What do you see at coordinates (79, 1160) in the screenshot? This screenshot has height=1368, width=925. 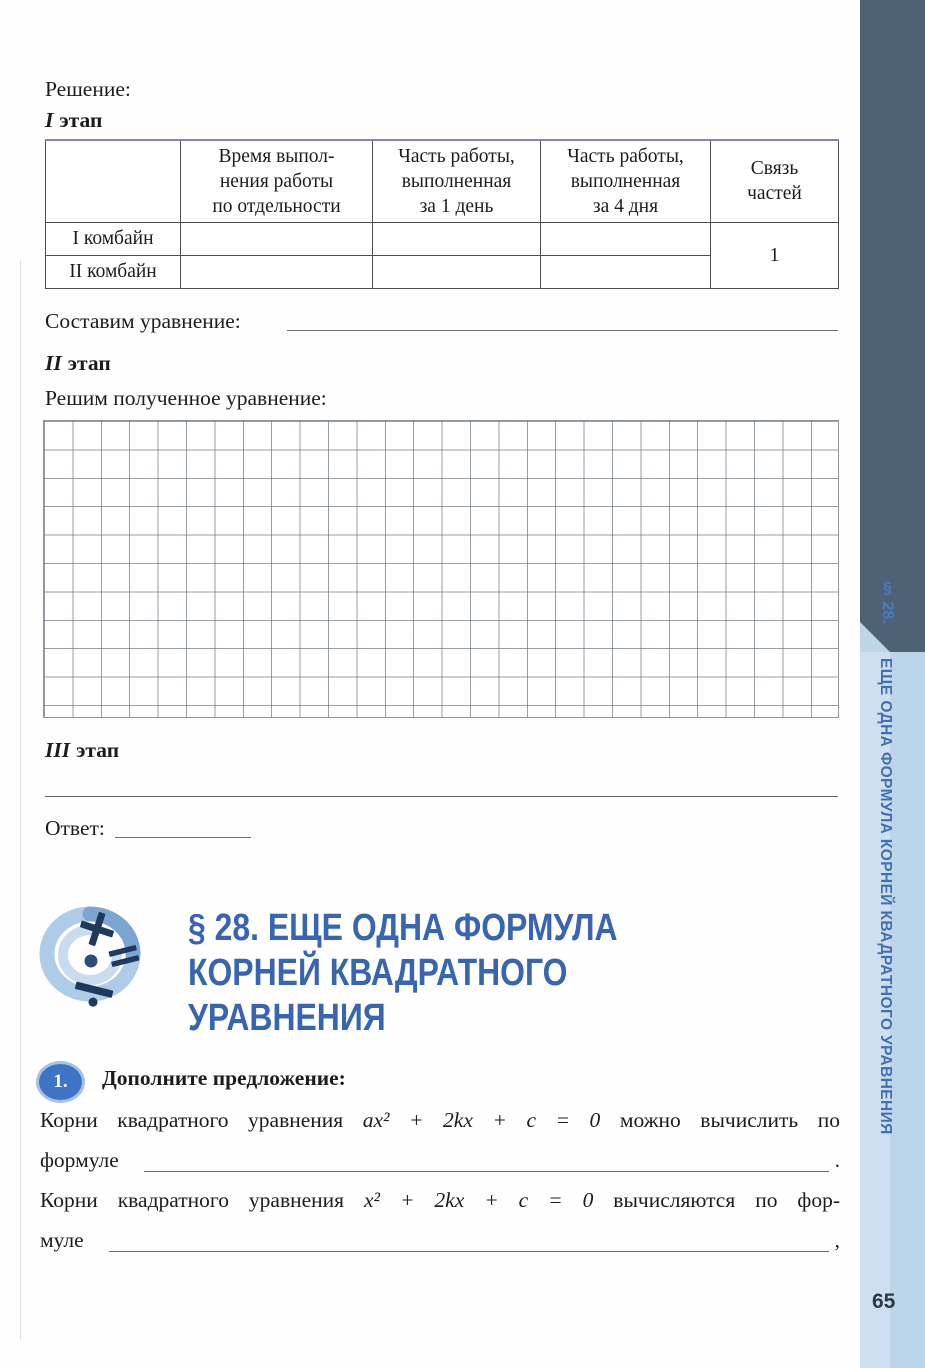 I see `sentence1-tail: формуле` at bounding box center [79, 1160].